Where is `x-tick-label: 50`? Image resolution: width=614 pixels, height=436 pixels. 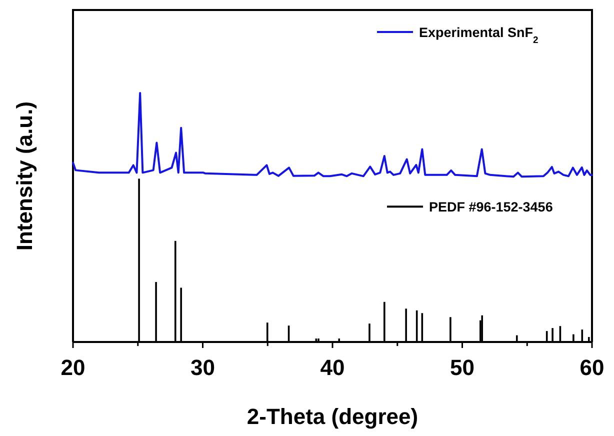
x-tick-label: 50 is located at coordinates (462, 367).